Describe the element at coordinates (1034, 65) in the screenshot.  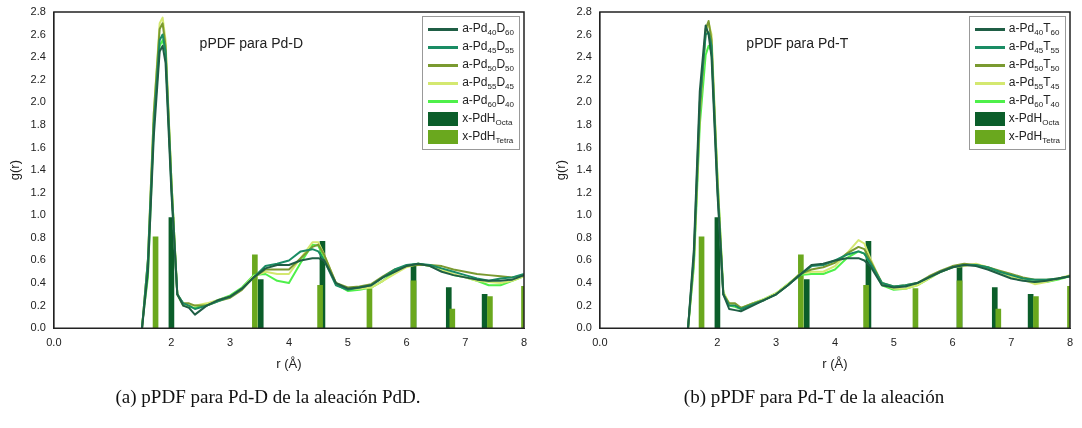
I see `legend-label: a-Pd$_{50}$T$_{50}$` at that location.